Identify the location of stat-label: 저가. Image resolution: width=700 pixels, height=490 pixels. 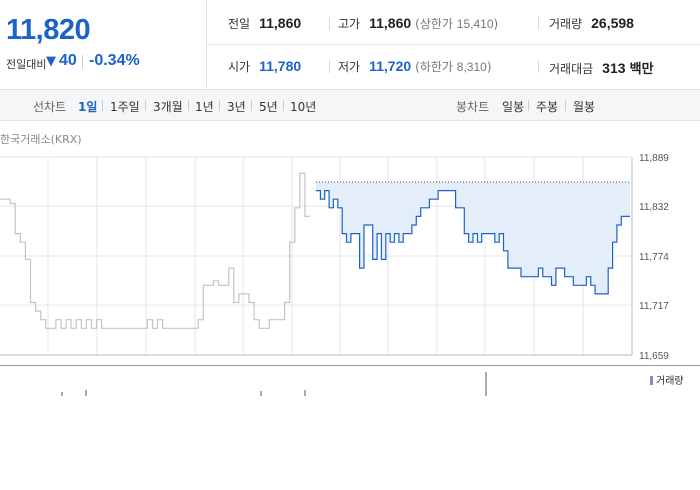
(349, 67).